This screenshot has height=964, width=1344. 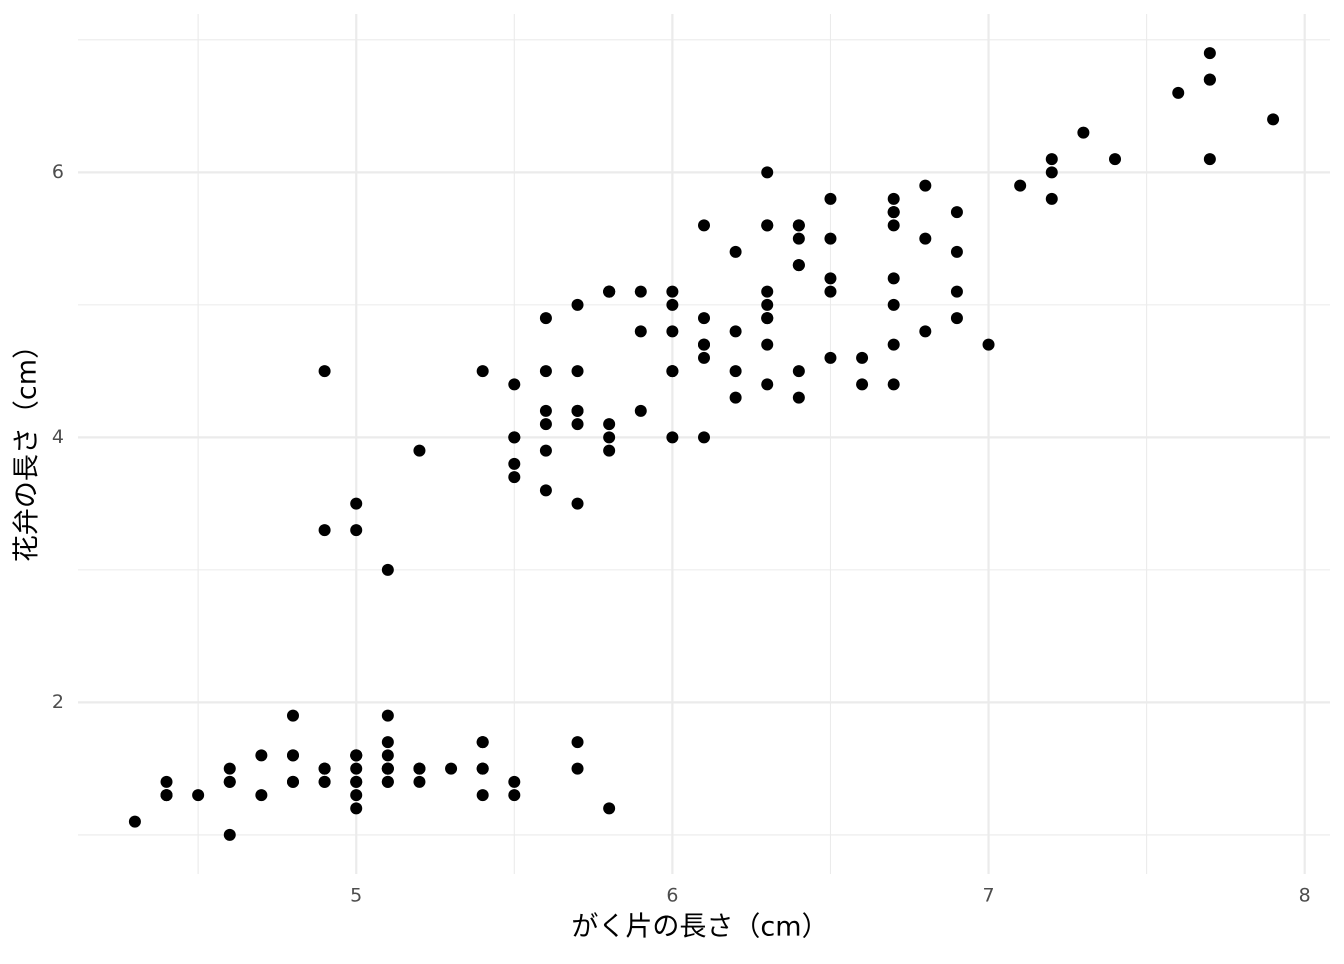 I want to click on x-tick-label: 8, so click(x=1305, y=896).